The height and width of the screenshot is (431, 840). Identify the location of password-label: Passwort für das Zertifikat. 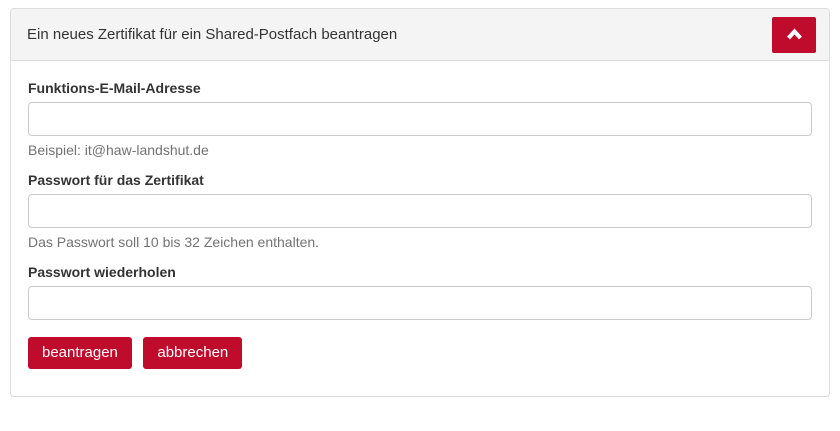
(116, 180).